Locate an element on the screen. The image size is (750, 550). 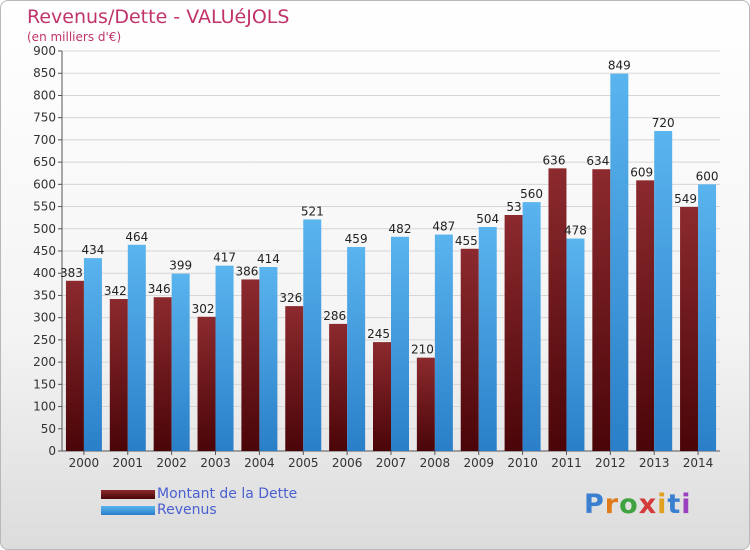
logo-letter: P is located at coordinates (594, 504).